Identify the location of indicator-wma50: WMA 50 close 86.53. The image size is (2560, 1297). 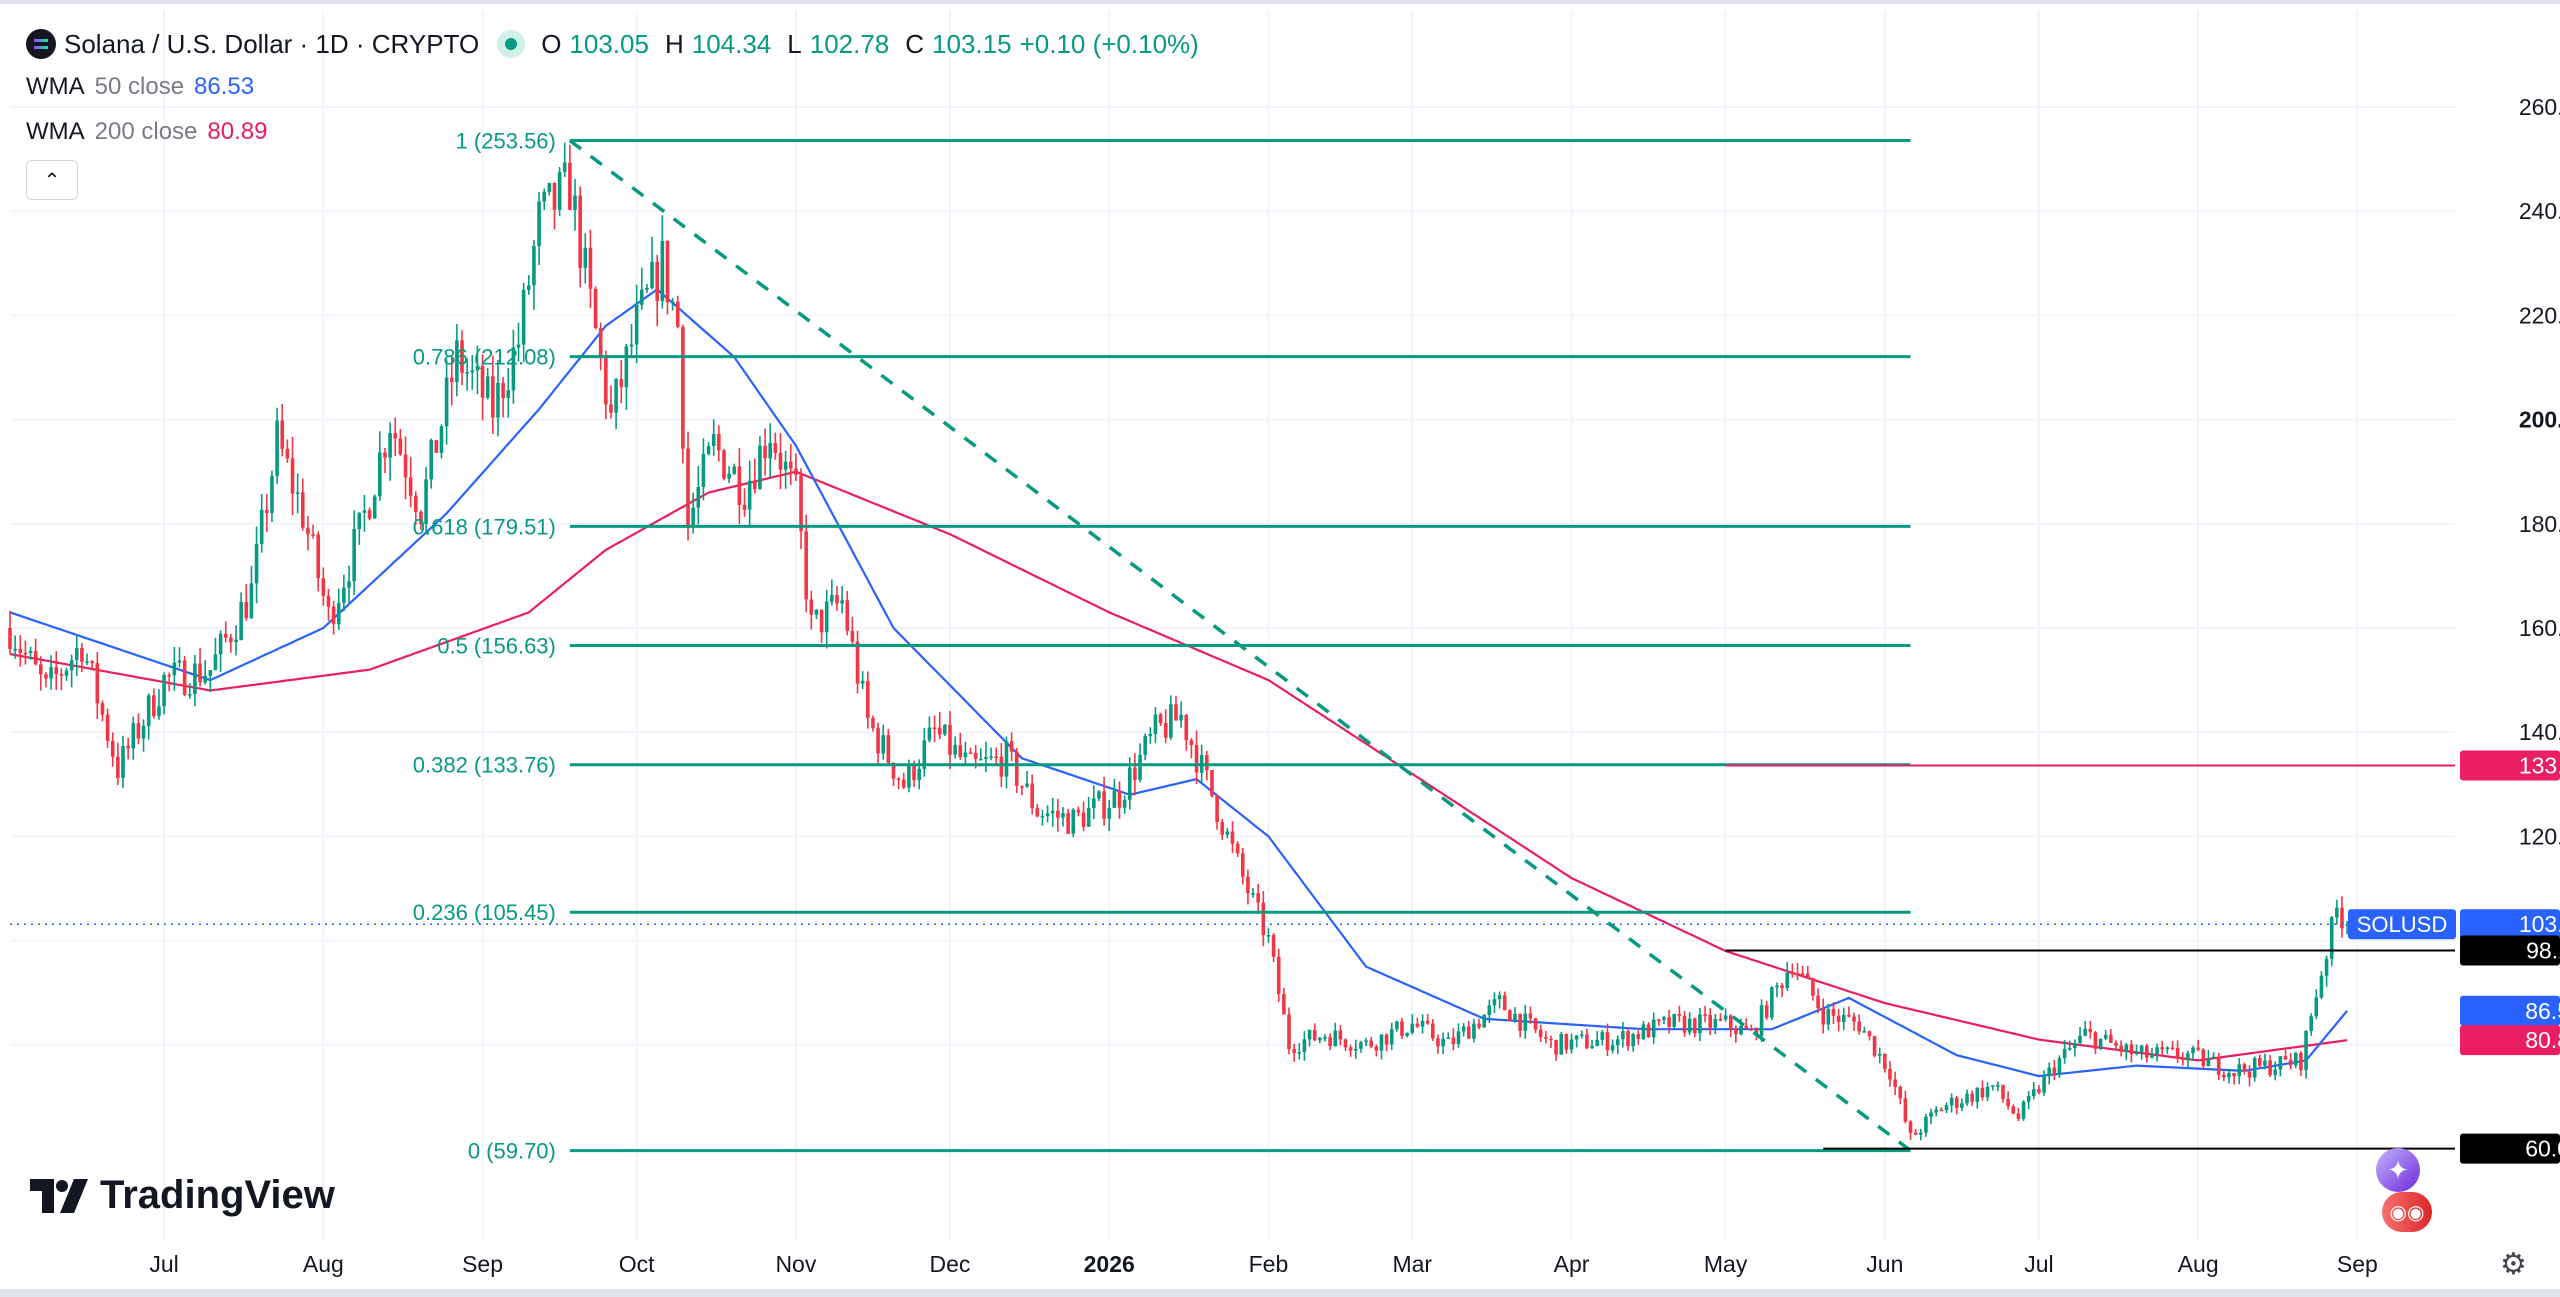
(612, 86).